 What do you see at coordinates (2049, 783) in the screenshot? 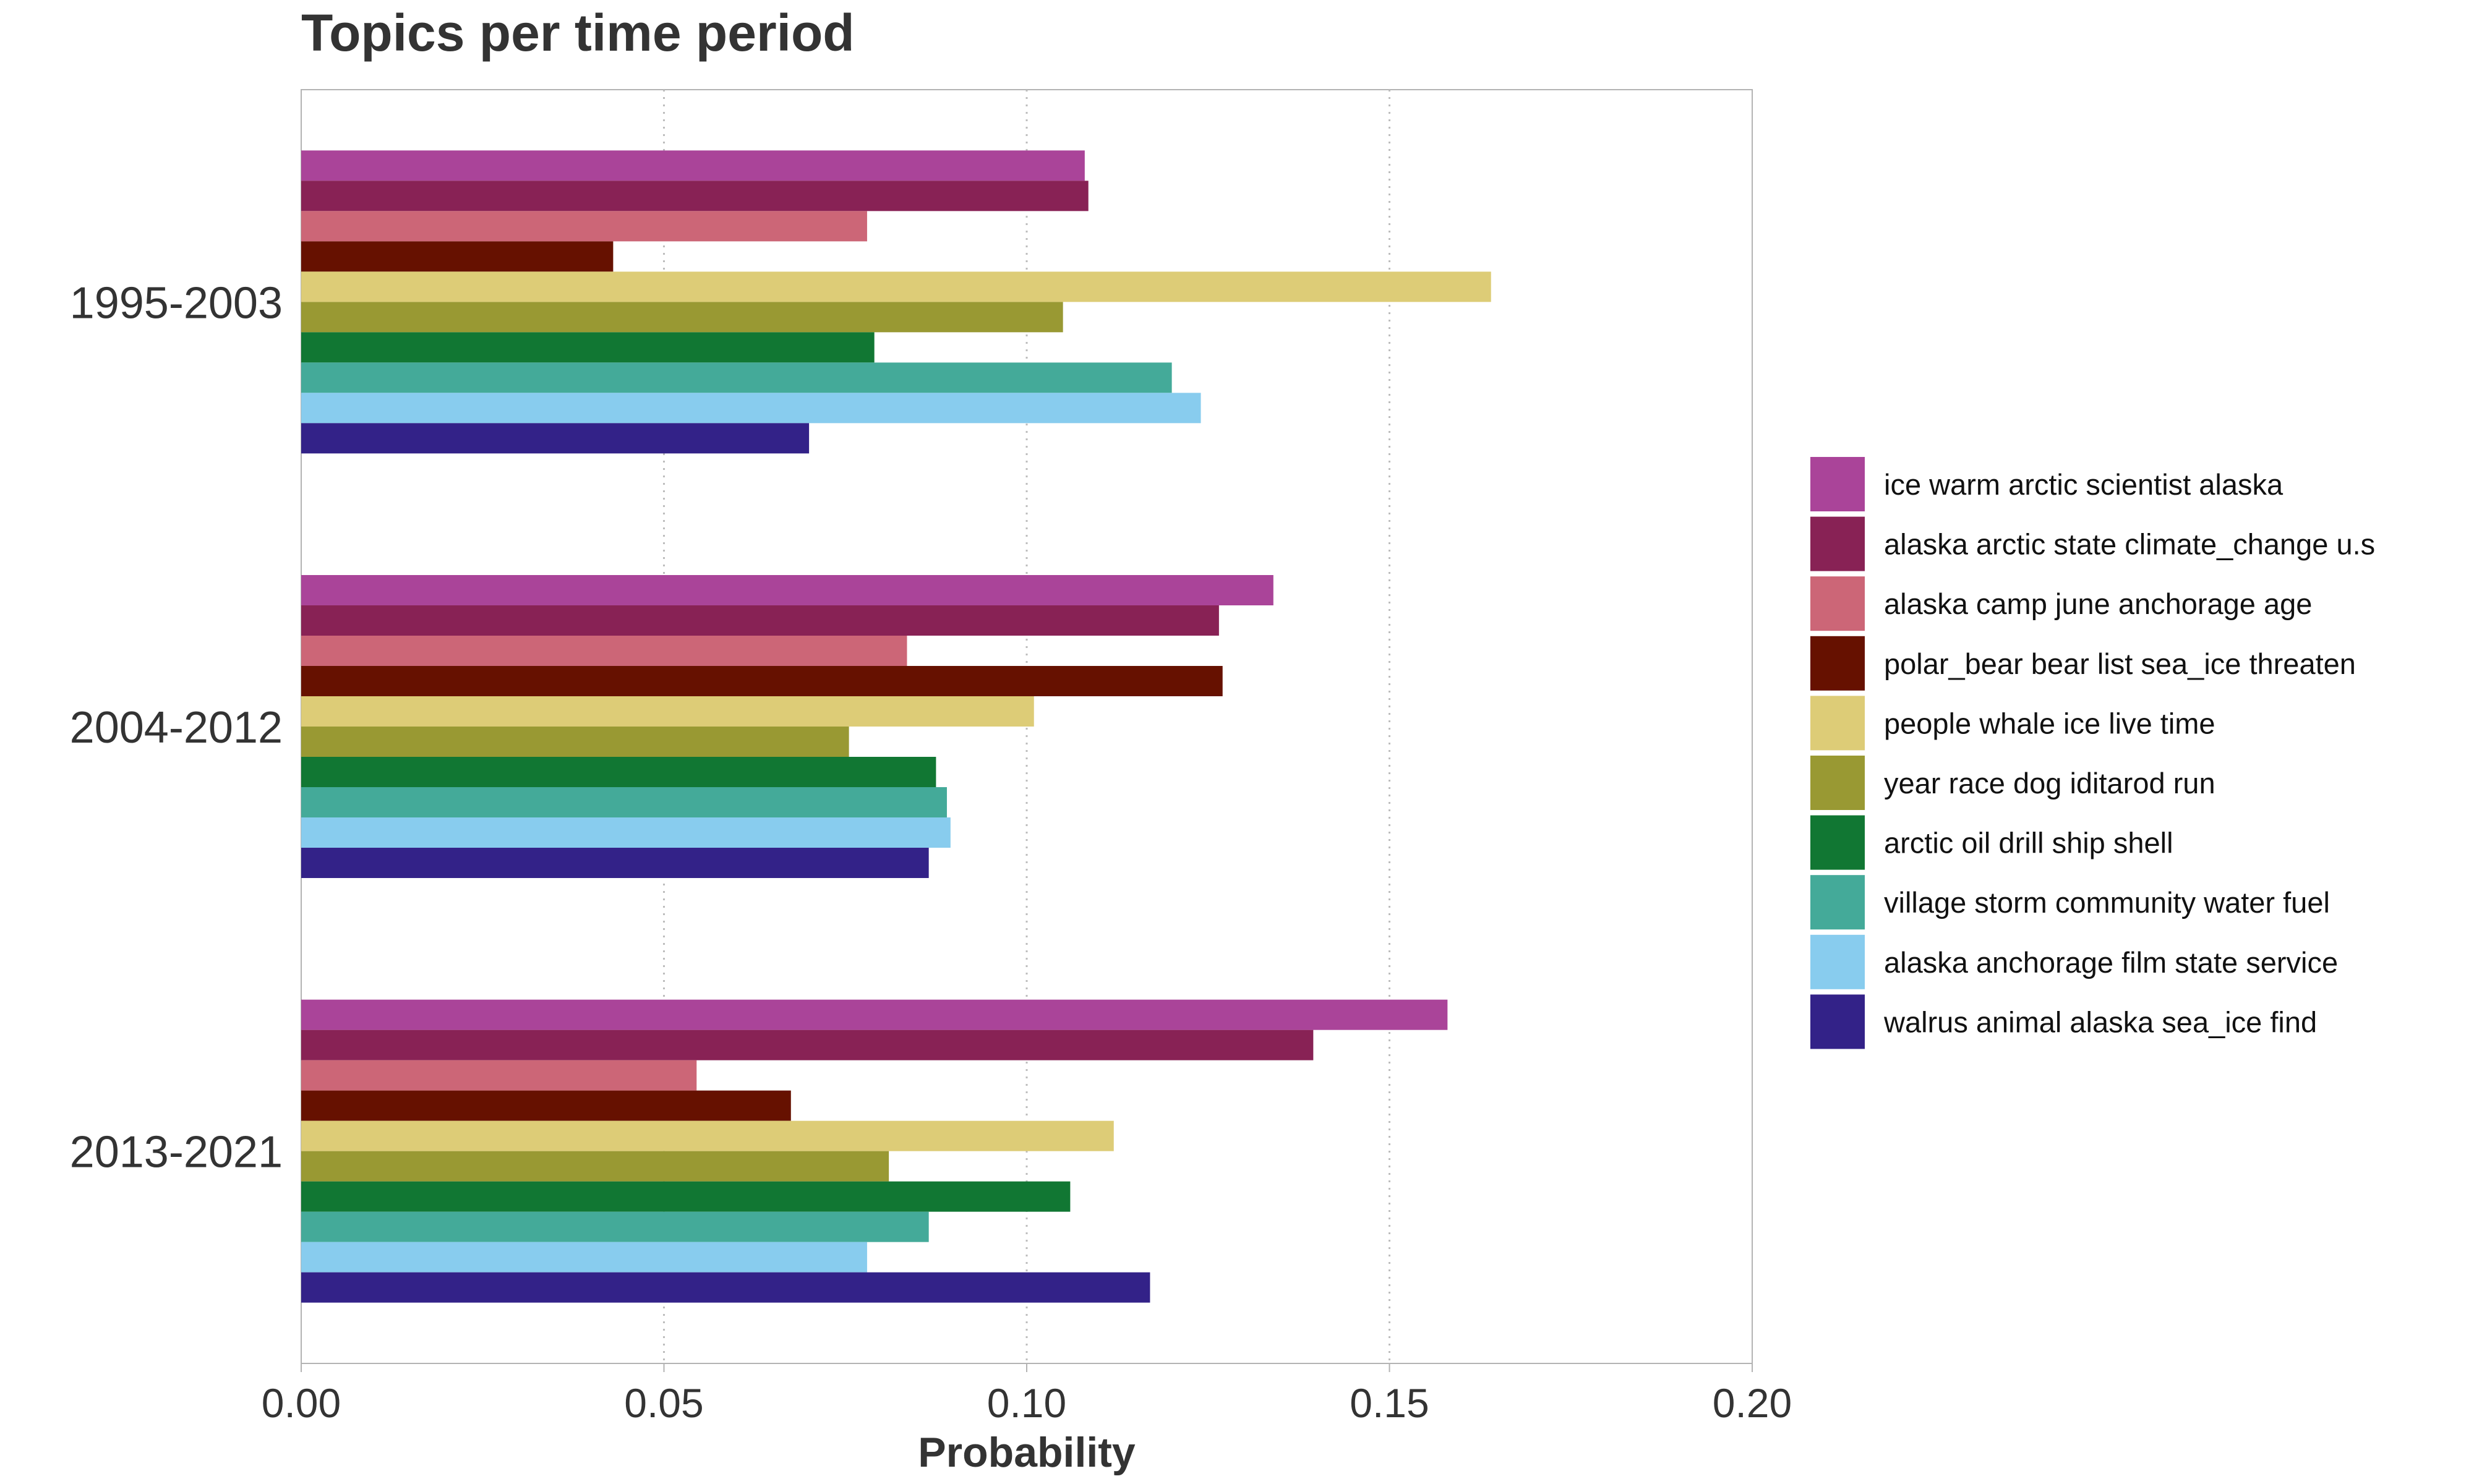
I see `legend-label-6: year race dog iditarod run` at bounding box center [2049, 783].